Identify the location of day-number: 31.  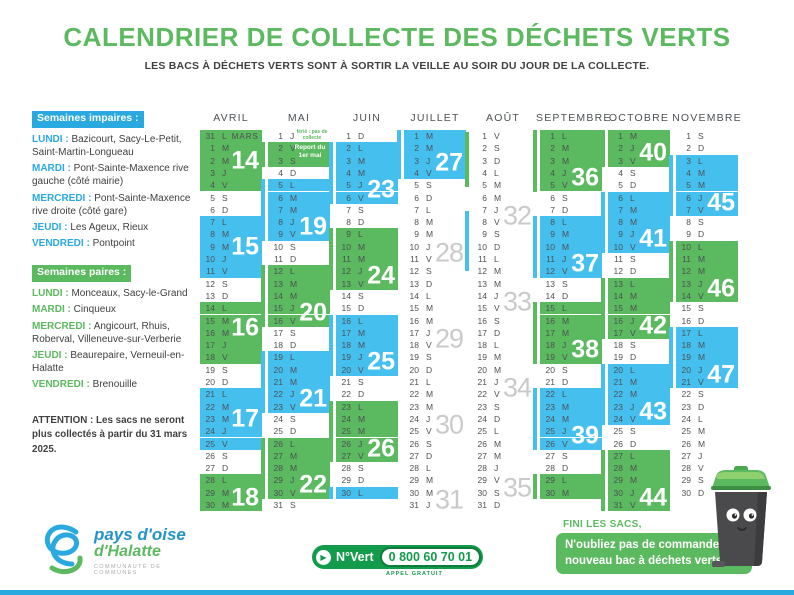
(618, 505).